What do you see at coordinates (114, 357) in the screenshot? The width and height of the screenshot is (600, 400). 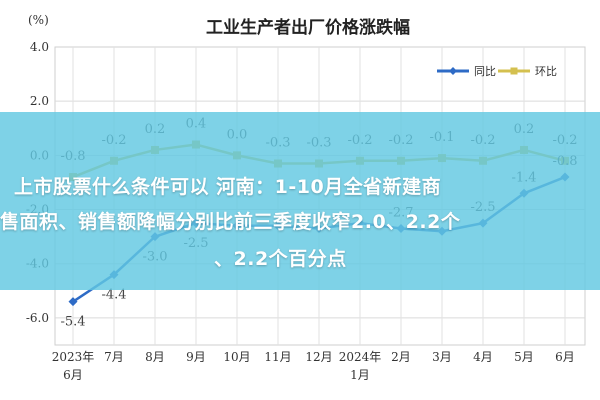 I see `x-tick-label: 7月` at bounding box center [114, 357].